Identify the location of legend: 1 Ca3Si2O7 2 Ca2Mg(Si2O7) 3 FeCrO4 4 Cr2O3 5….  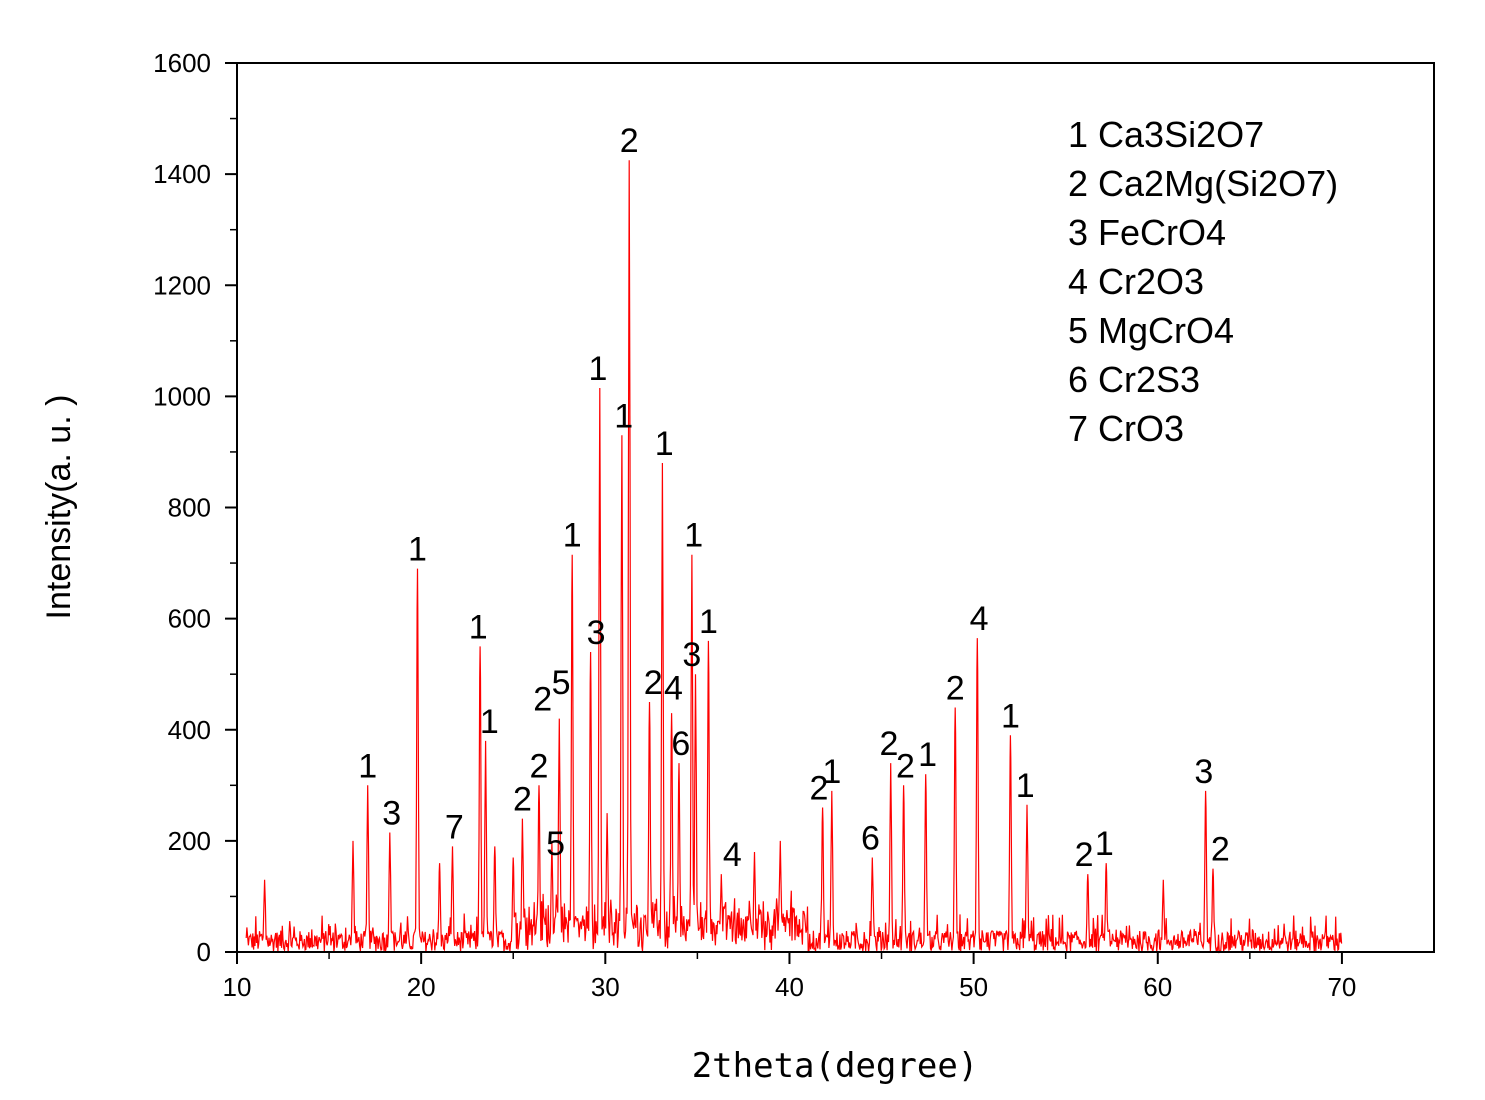
(1203, 281).